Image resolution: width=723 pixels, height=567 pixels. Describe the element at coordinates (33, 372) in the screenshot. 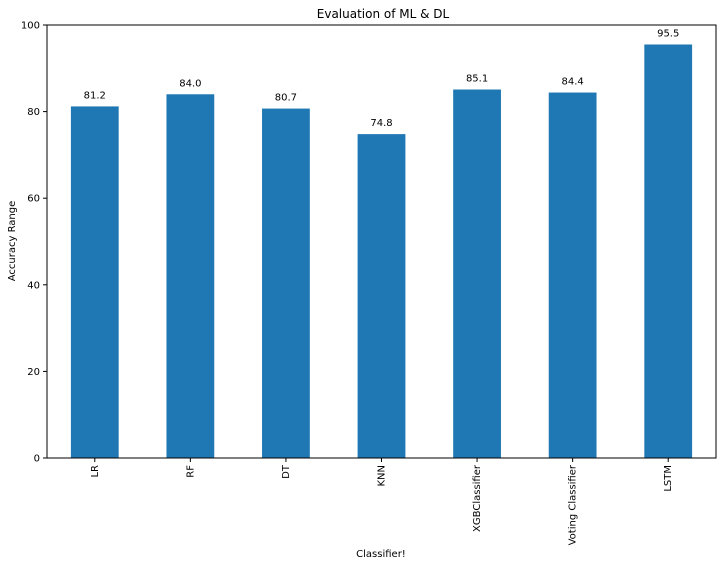

I see `y-tick-label-1: 20` at that location.